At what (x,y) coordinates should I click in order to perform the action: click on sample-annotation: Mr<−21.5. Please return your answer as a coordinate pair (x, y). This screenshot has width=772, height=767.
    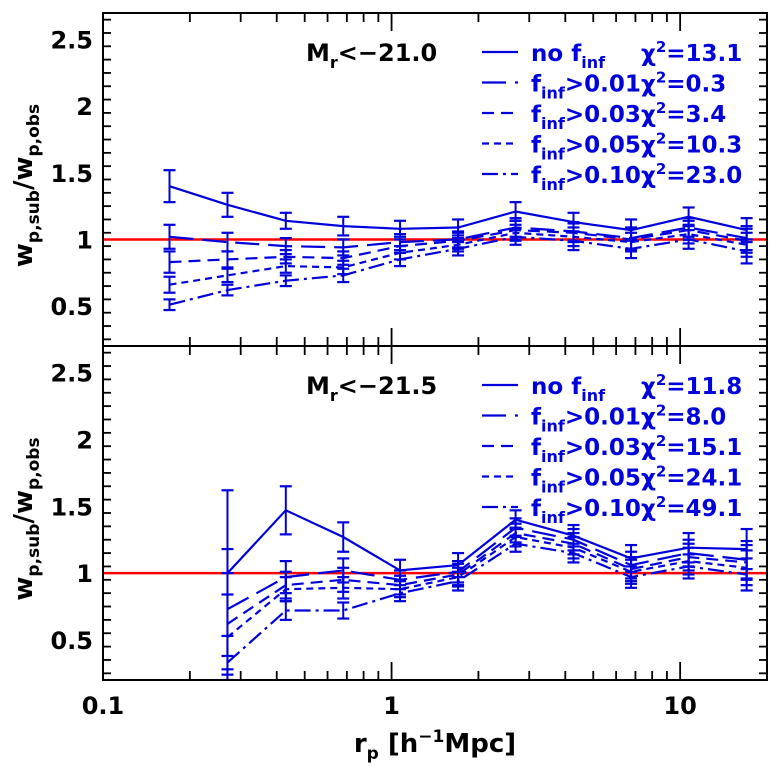
    Looking at the image, I should click on (371, 388).